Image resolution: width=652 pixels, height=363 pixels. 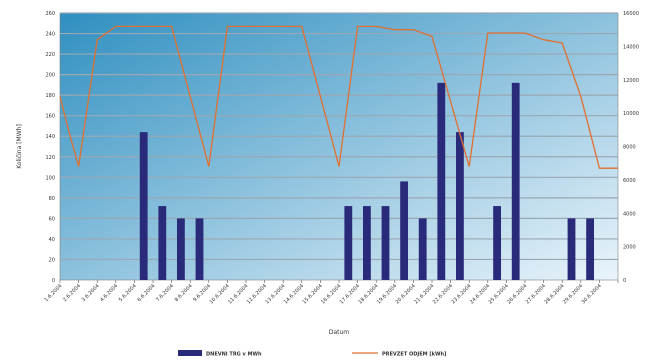 What do you see at coordinates (50, 35) in the screenshot?
I see `y-left-tick-label: 240` at bounding box center [50, 35].